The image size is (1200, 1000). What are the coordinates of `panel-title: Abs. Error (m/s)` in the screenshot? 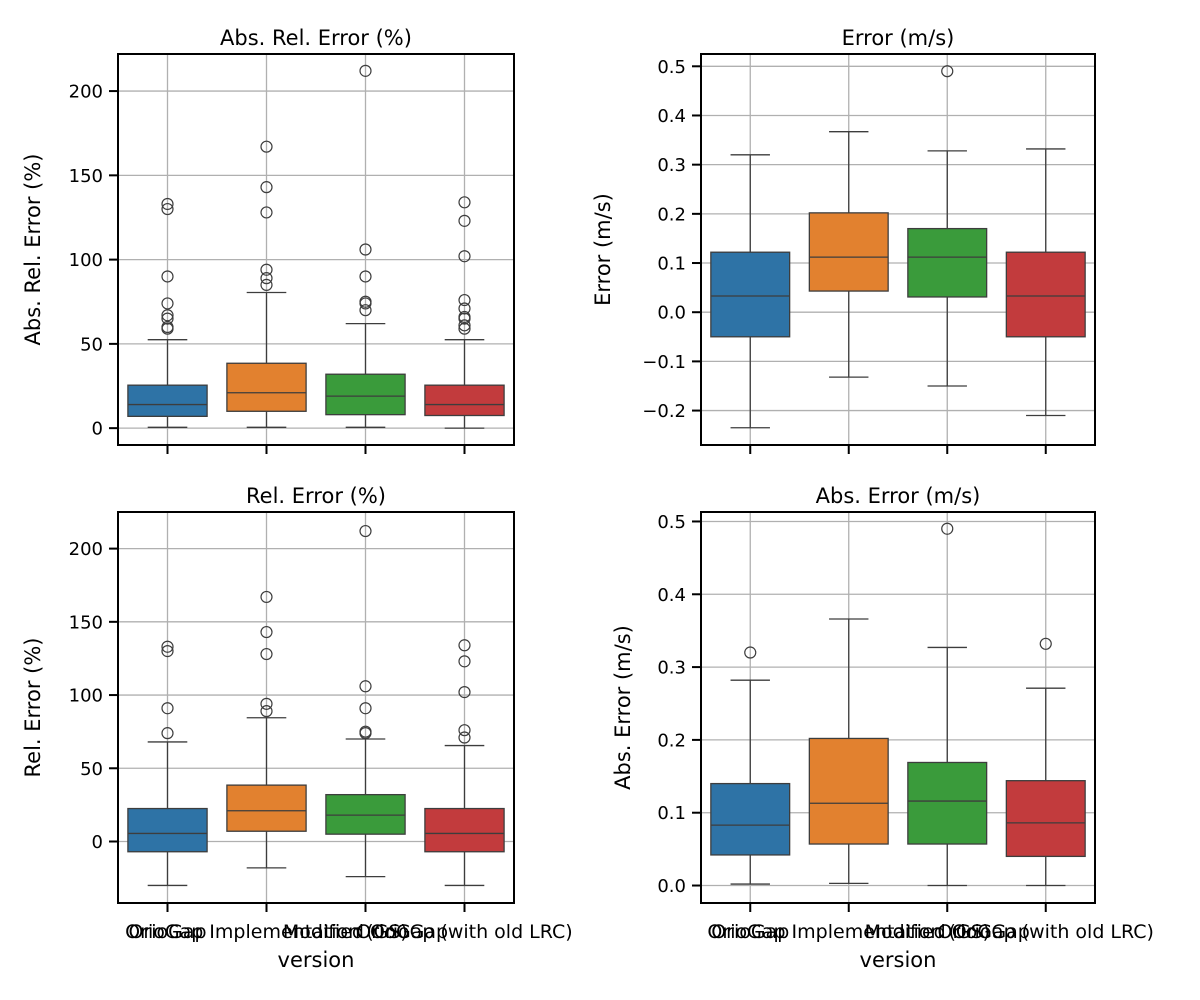 It's located at (898, 496).